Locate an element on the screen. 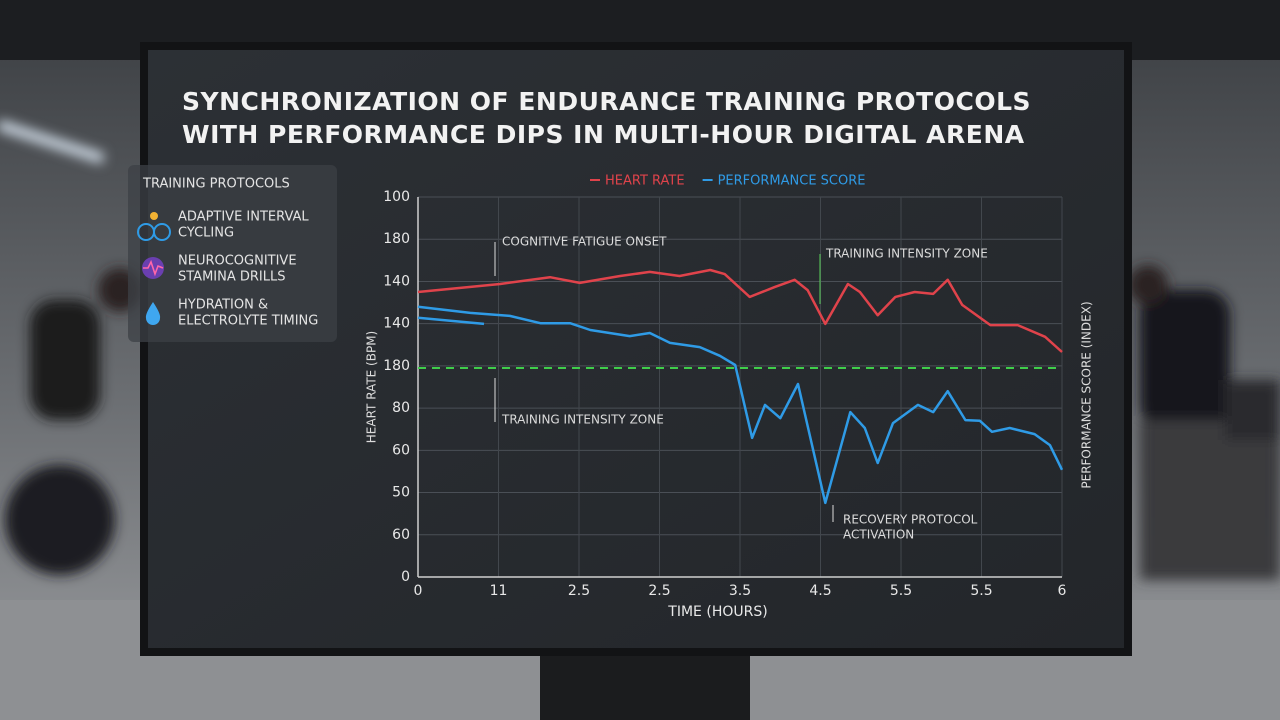 This screenshot has height=720, width=1280. x-tick-label: 11 is located at coordinates (499, 591).